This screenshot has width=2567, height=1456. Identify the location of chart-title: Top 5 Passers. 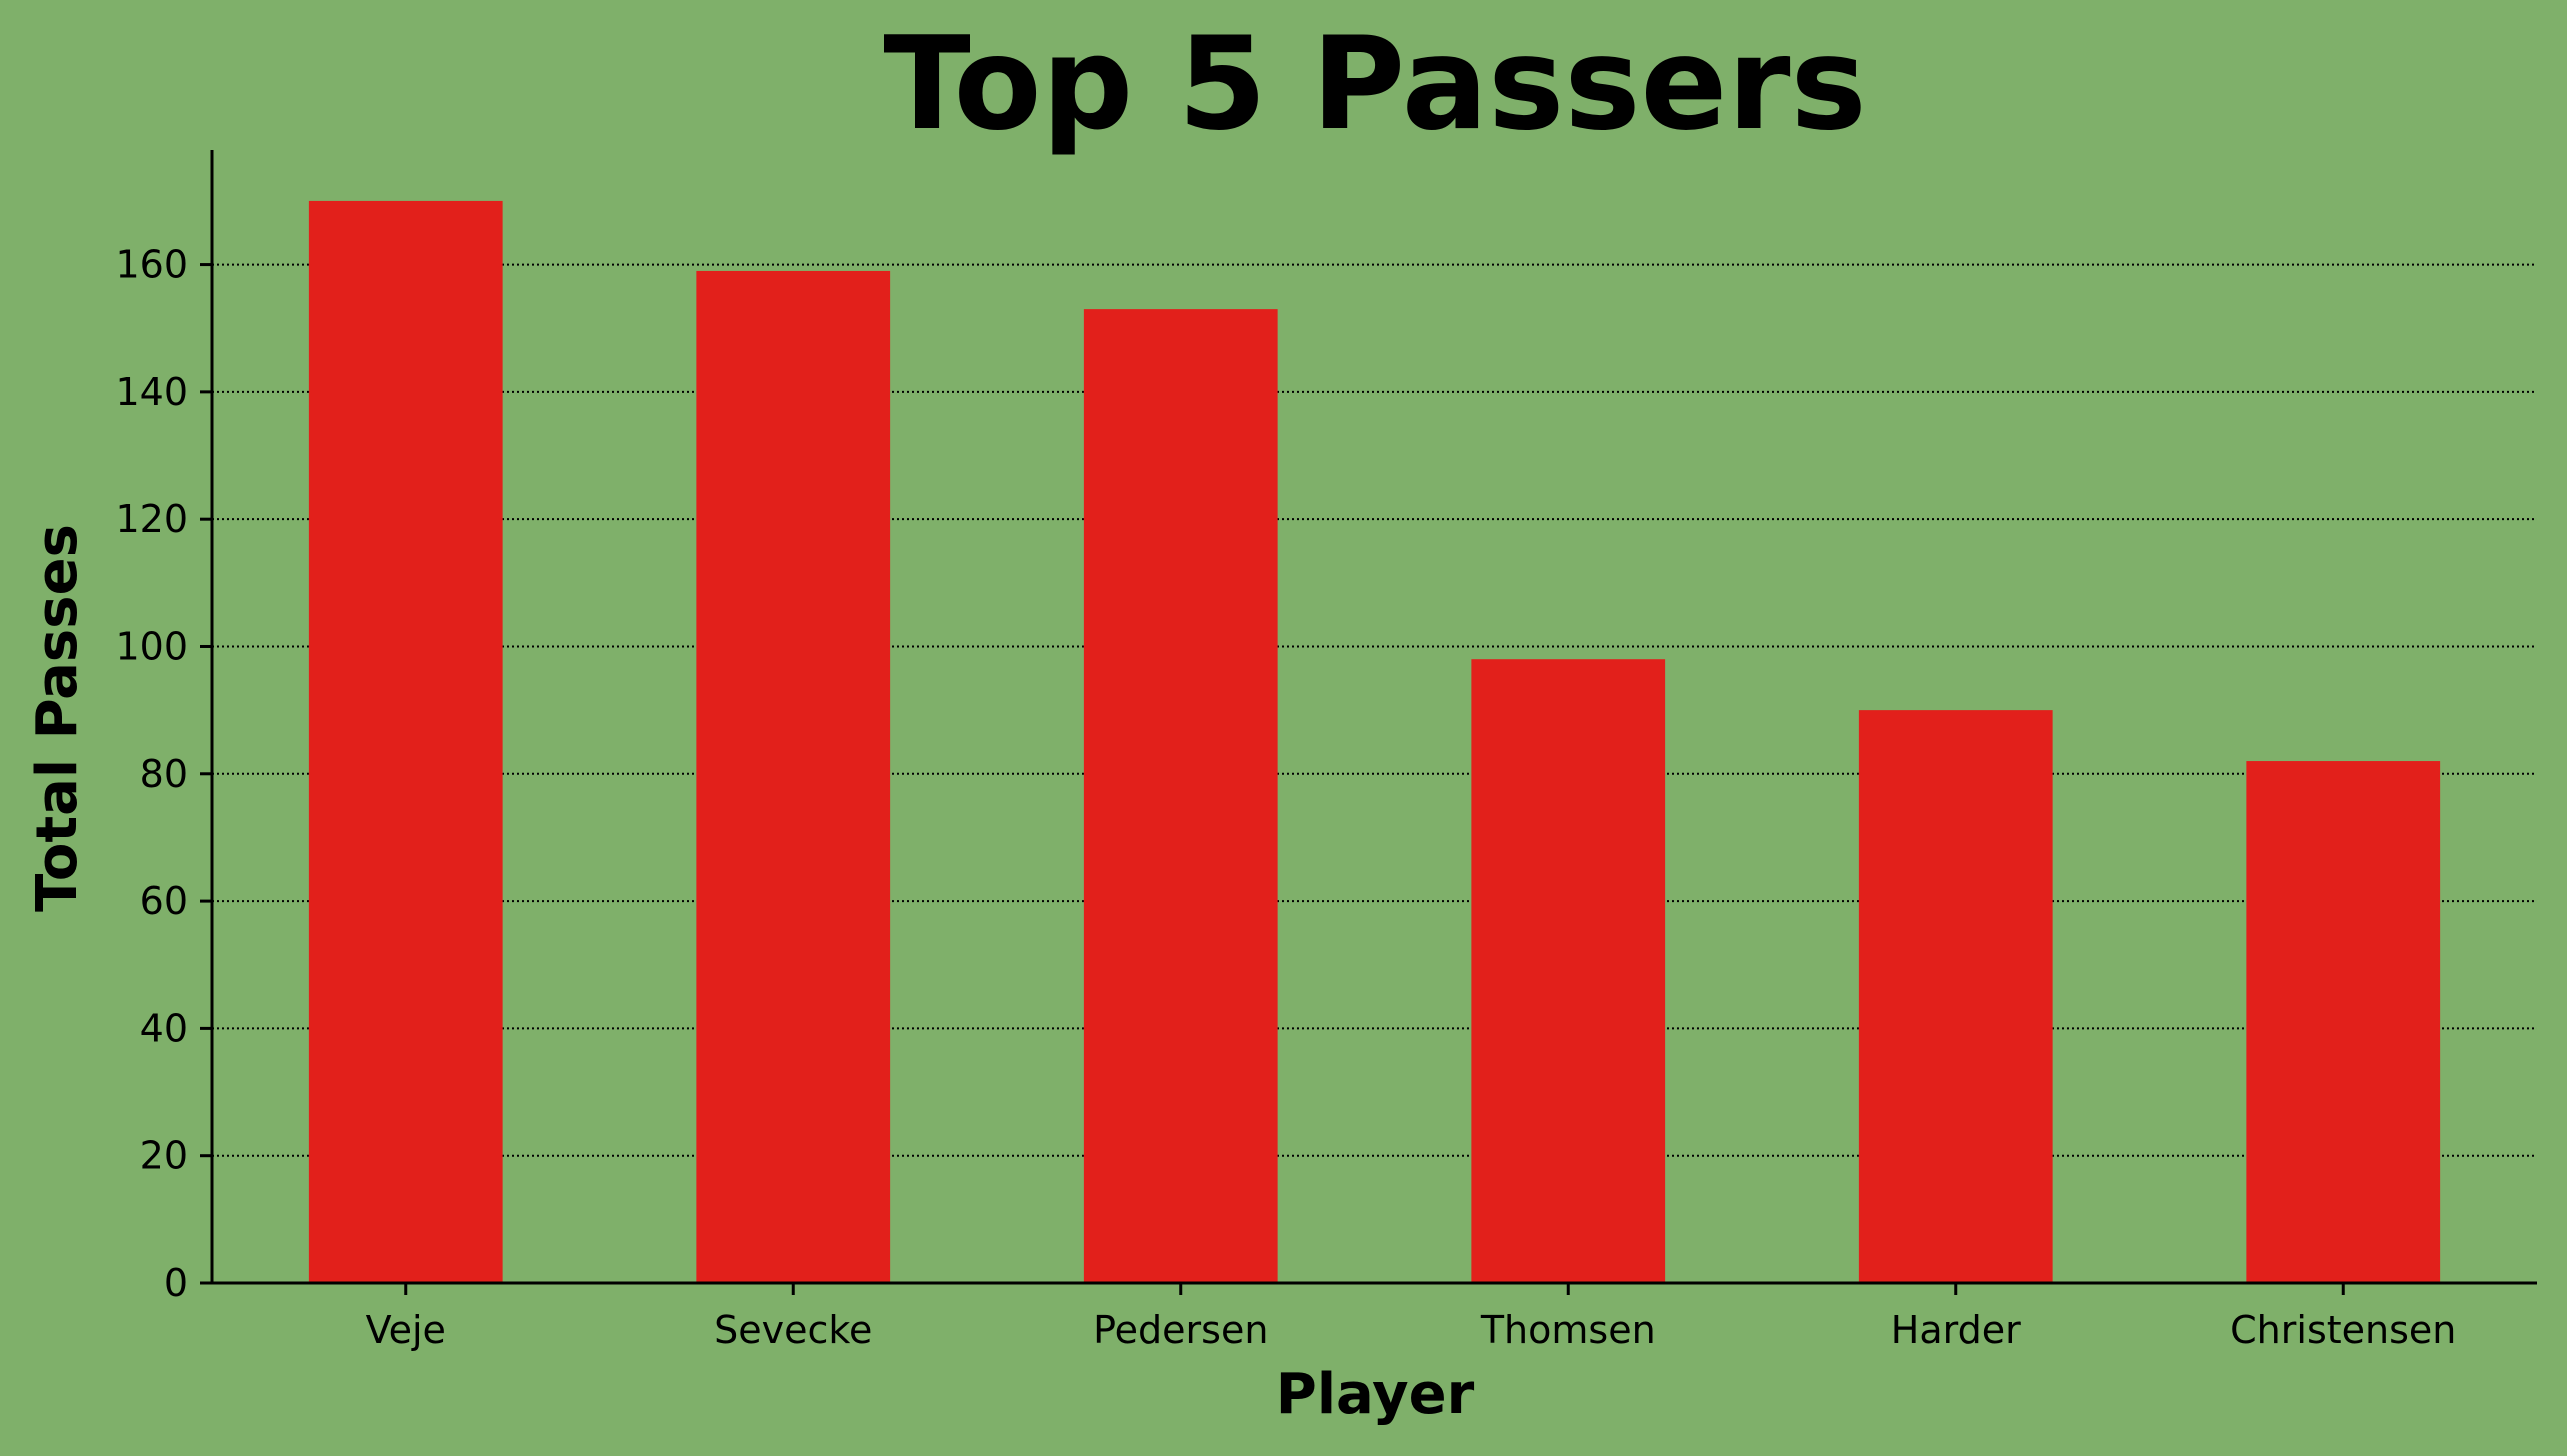
(1374, 84).